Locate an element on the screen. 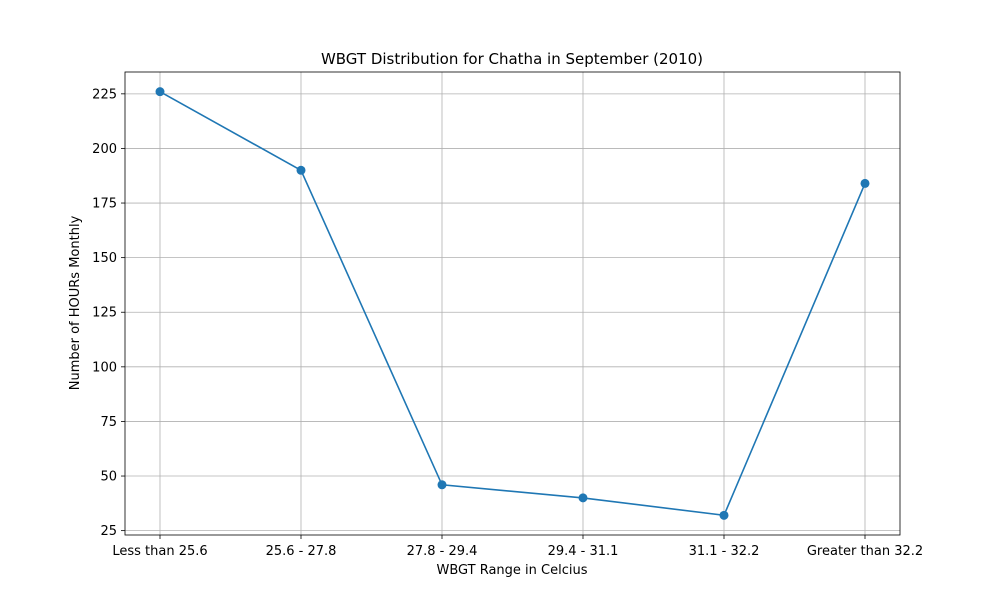 The height and width of the screenshot is (600, 1000). y-axis: 25 50 75 100 125 150 175 200 225 is located at coordinates (108, 313).